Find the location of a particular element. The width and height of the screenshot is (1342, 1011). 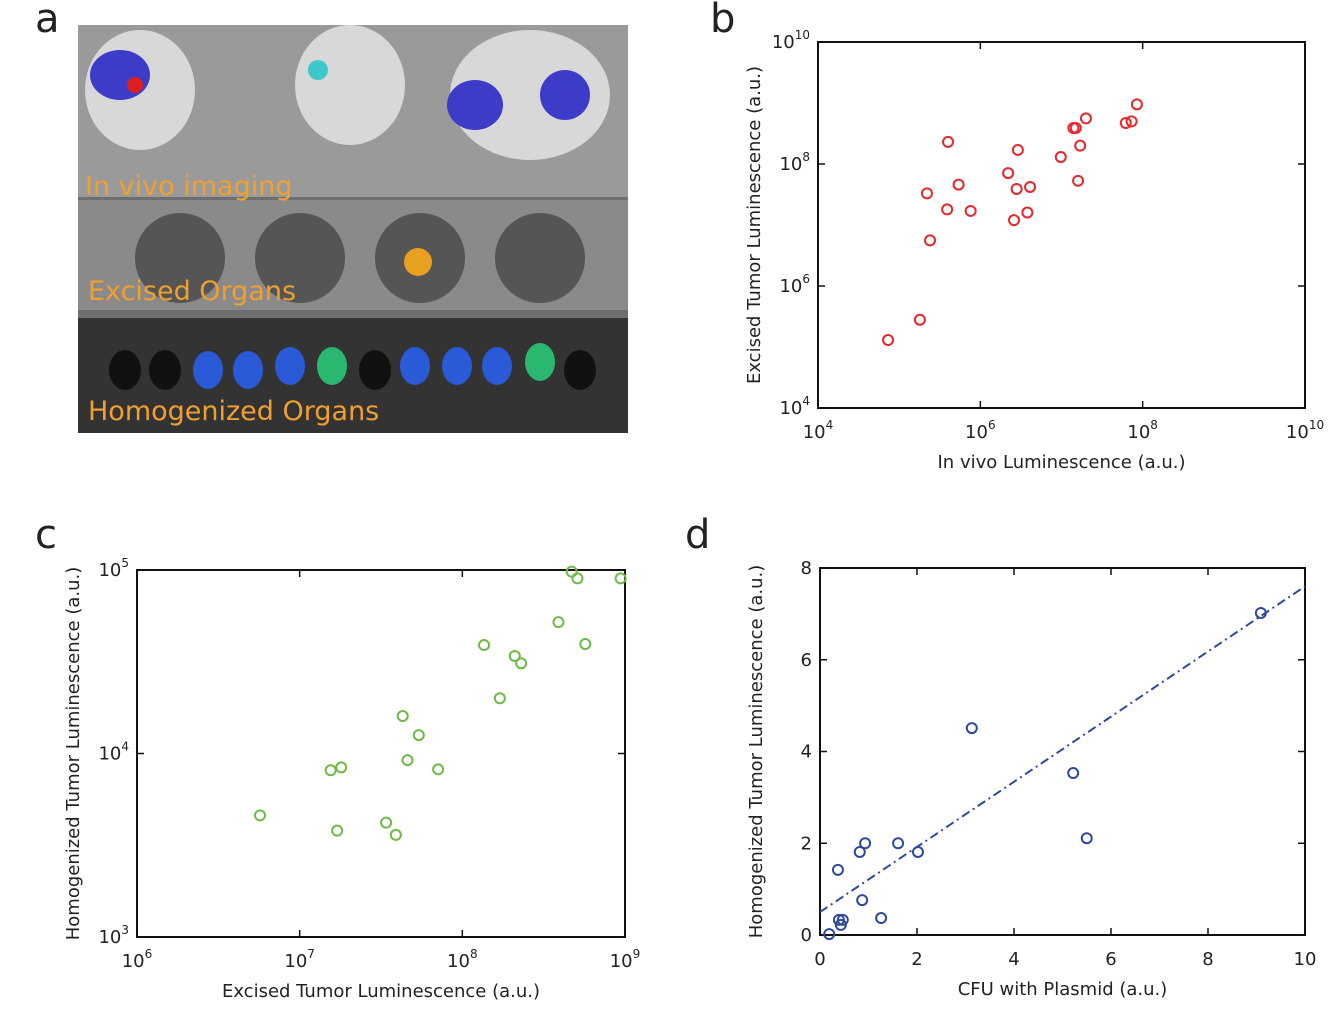

x-tick-label: 10 is located at coordinates (1305, 959).